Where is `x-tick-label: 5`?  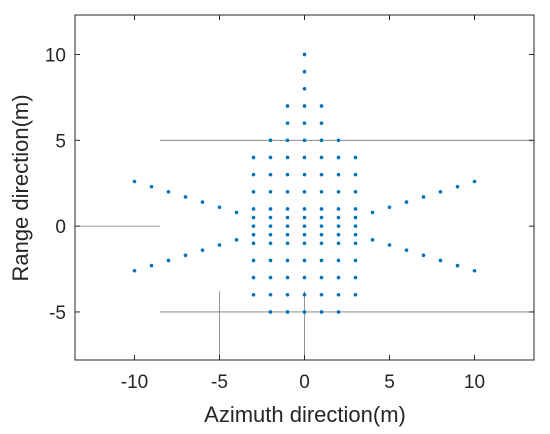 x-tick-label: 5 is located at coordinates (389, 382).